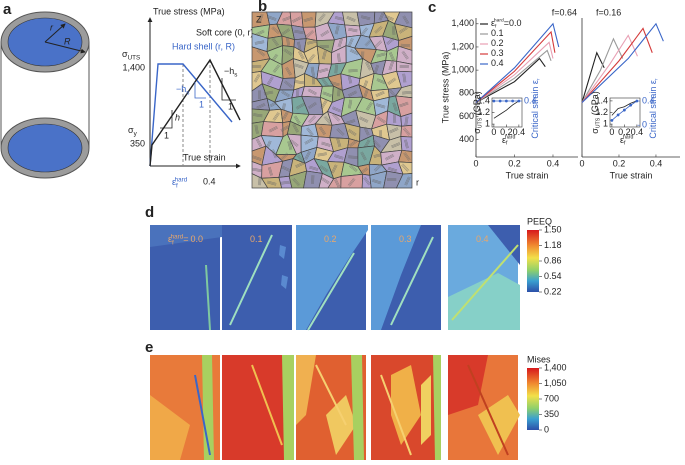 Image resolution: width=685 pixels, height=465 pixels. I want to click on legend-name: 0.1, so click(497, 33).